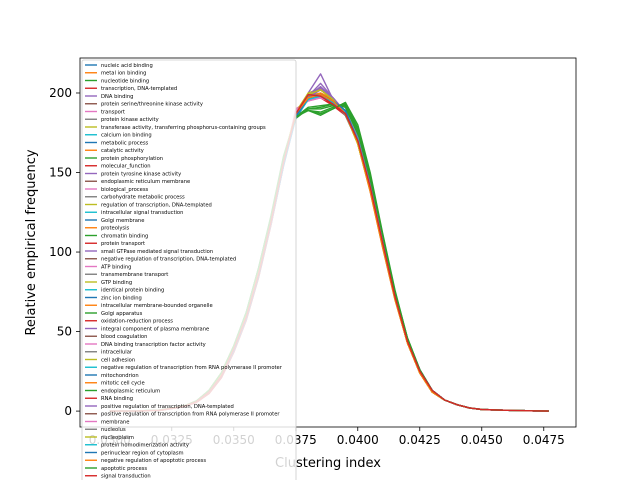  Describe the element at coordinates (155, 329) in the screenshot. I see `legend-label: integral component of plasma membrane` at that location.